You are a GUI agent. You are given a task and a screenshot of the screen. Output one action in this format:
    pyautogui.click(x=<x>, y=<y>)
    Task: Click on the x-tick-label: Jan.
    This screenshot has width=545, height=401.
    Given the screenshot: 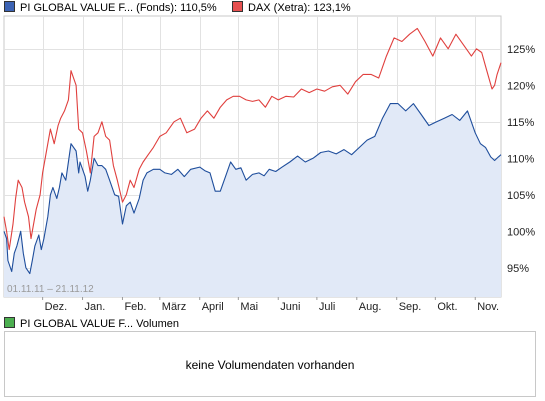 What is the action you would take?
    pyautogui.click(x=95, y=307)
    